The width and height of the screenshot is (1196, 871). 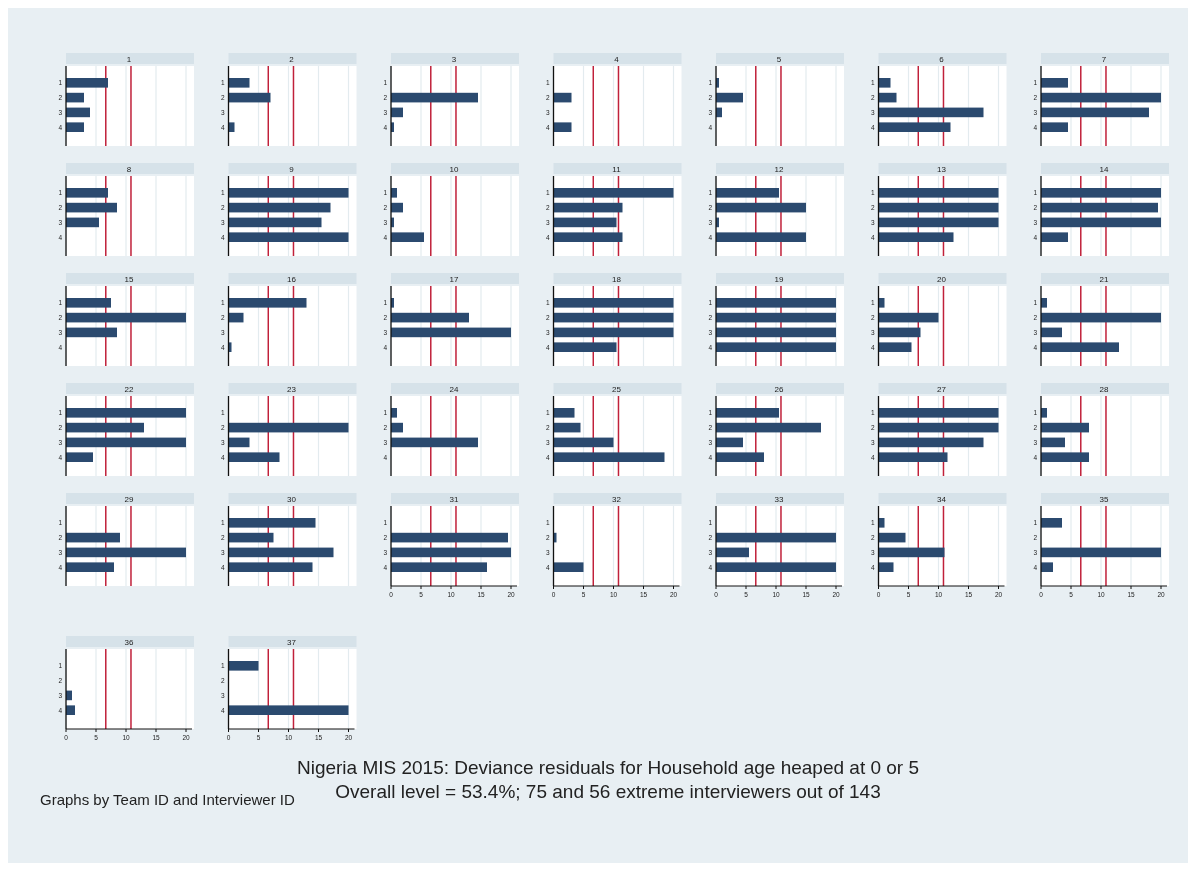 I want to click on chart-title: 6, so click(x=942, y=59).